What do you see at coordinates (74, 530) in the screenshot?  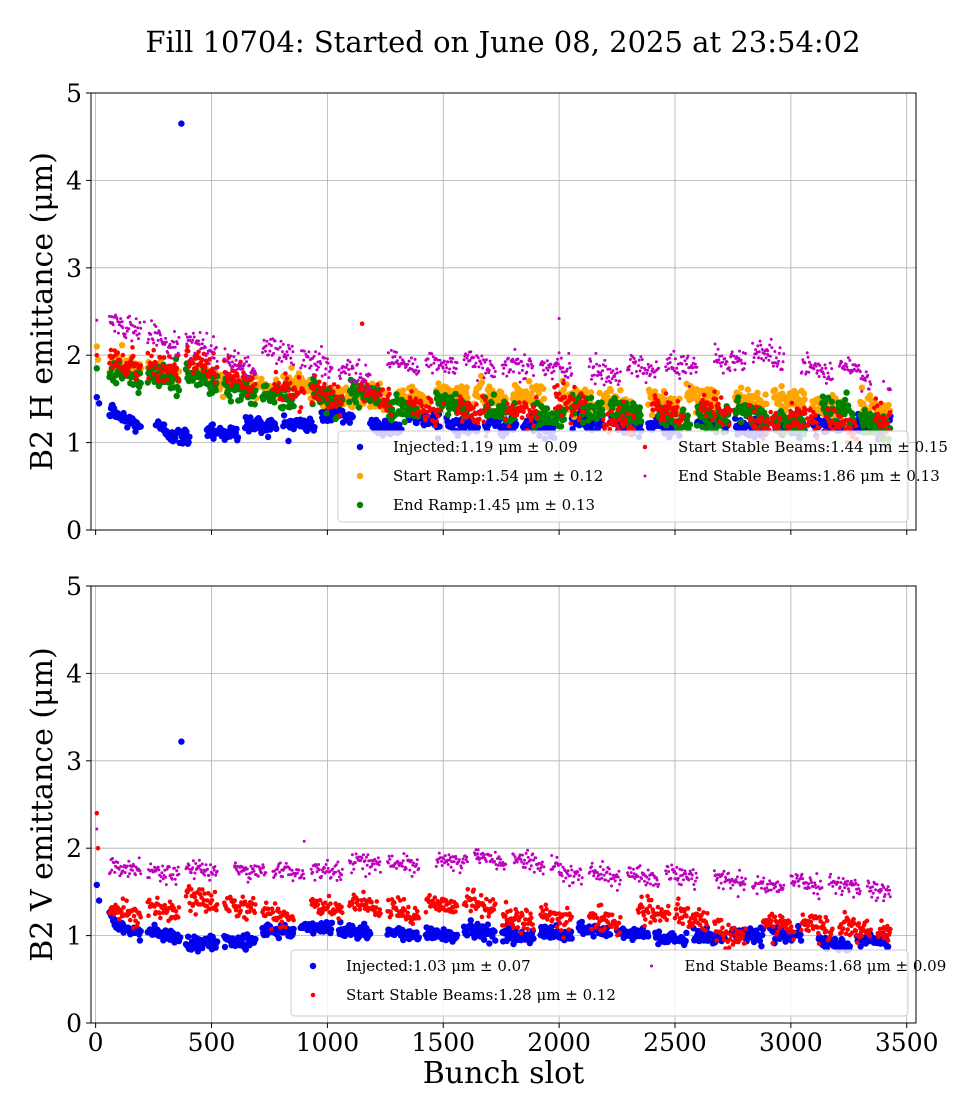 I see `y-tick-label: 0` at bounding box center [74, 530].